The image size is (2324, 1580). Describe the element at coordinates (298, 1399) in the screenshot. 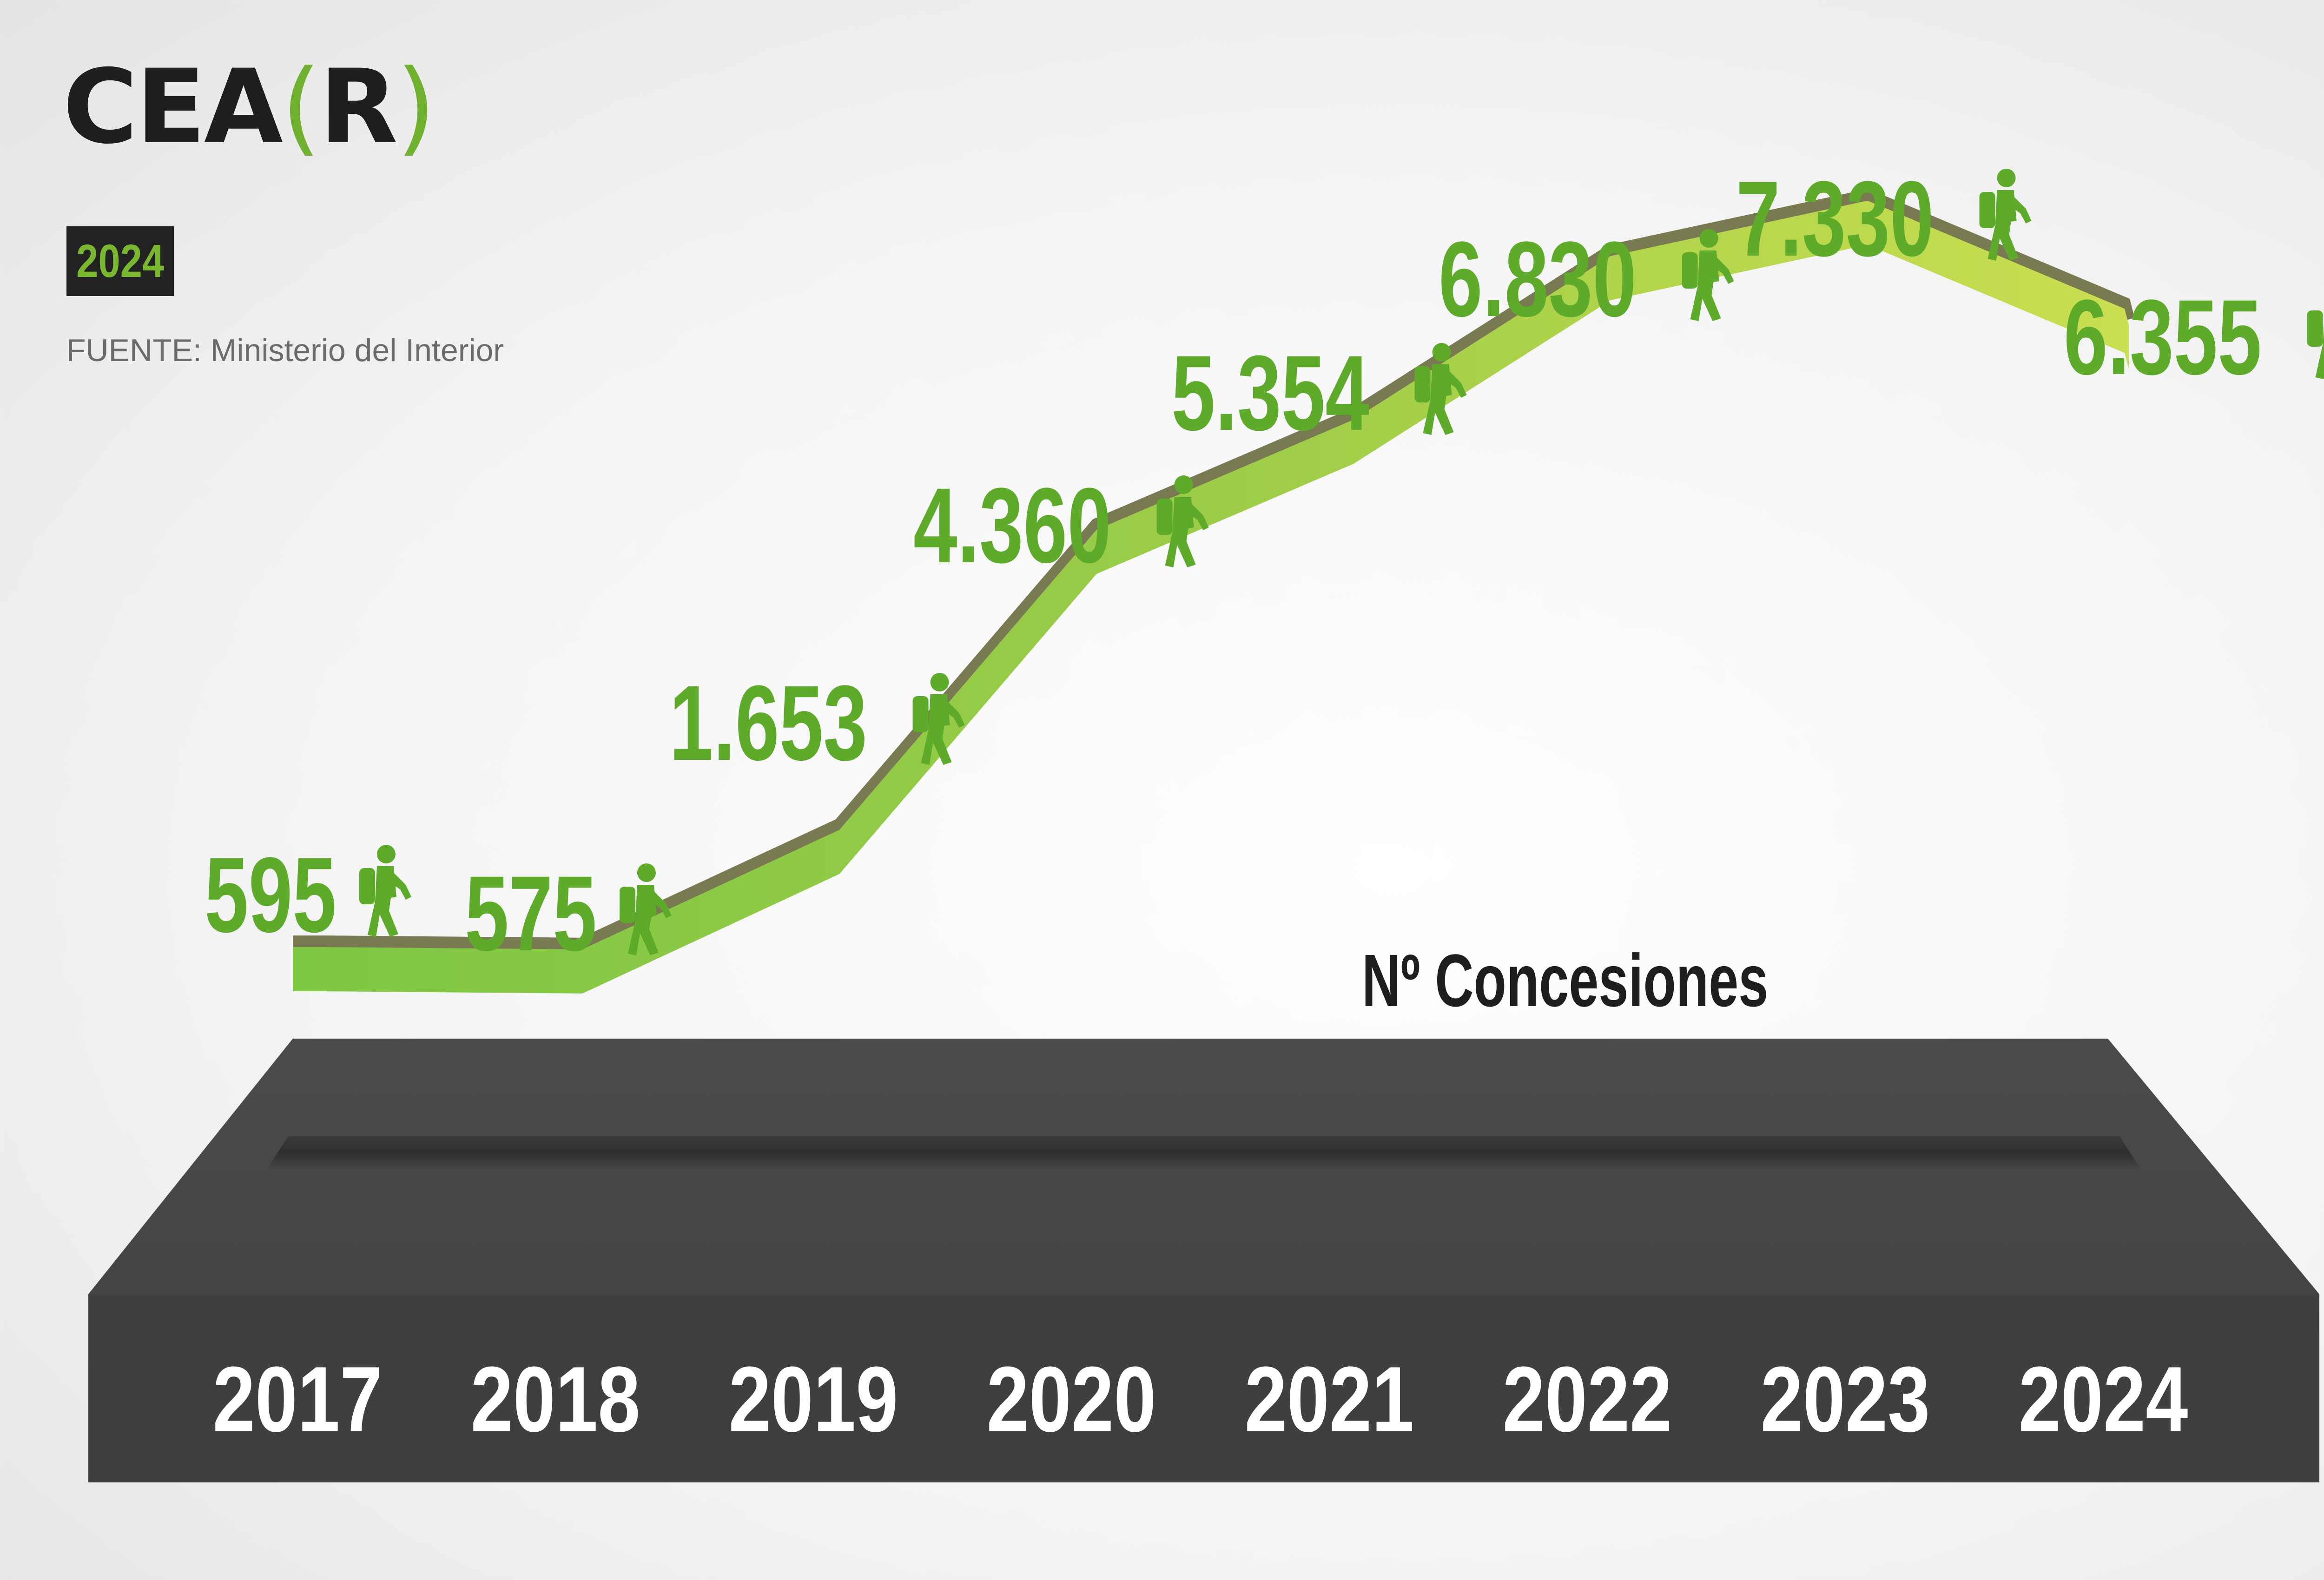

I see `x-tick-label-2017: 2017` at that location.